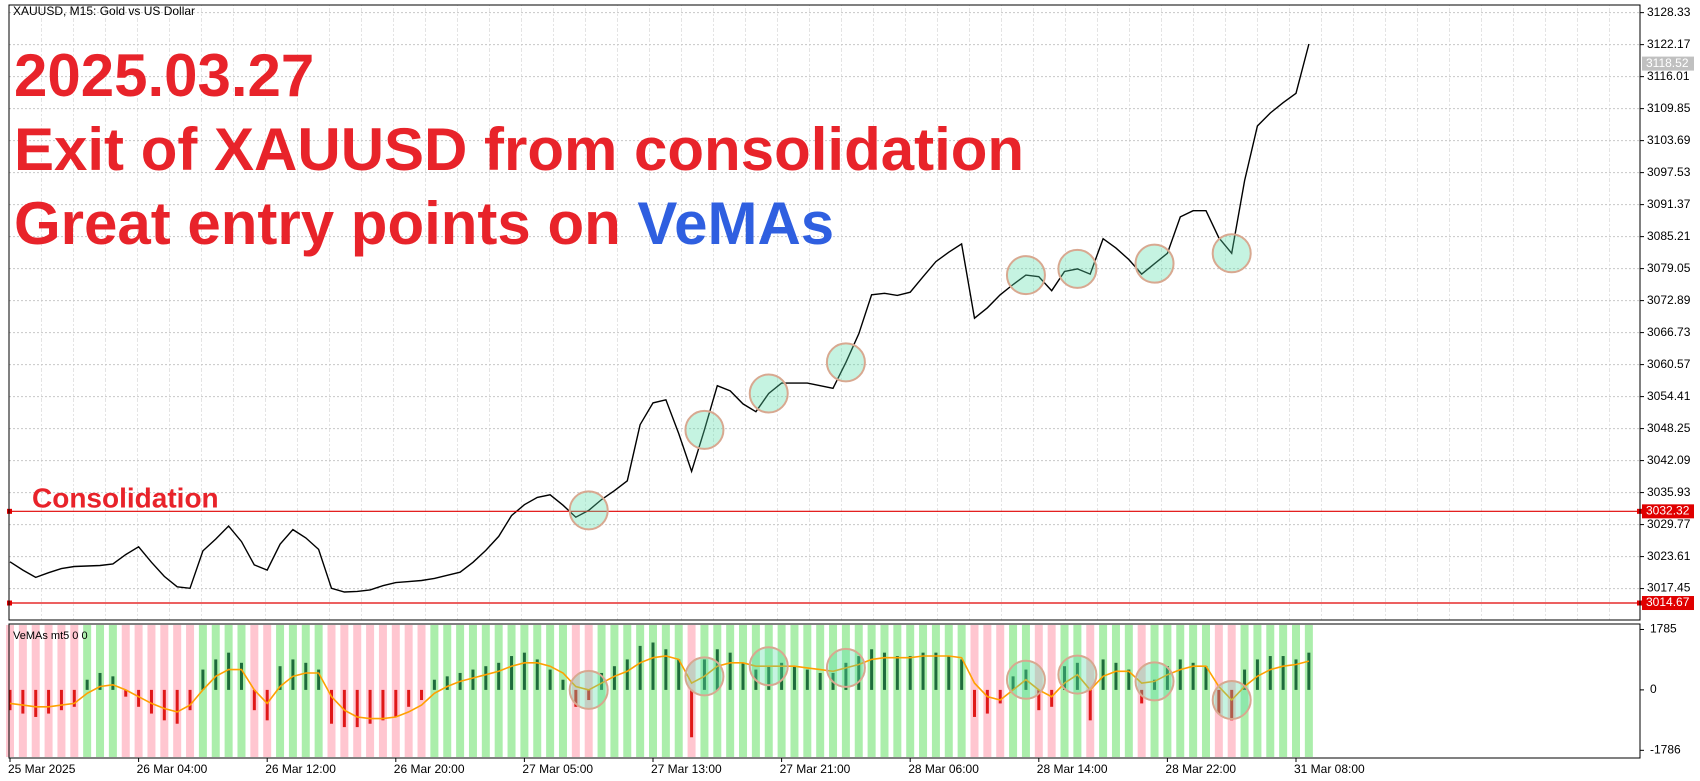 The image size is (1700, 781). What do you see at coordinates (1669, 460) in the screenshot?
I see `y-tick-label: 3042.09` at bounding box center [1669, 460].